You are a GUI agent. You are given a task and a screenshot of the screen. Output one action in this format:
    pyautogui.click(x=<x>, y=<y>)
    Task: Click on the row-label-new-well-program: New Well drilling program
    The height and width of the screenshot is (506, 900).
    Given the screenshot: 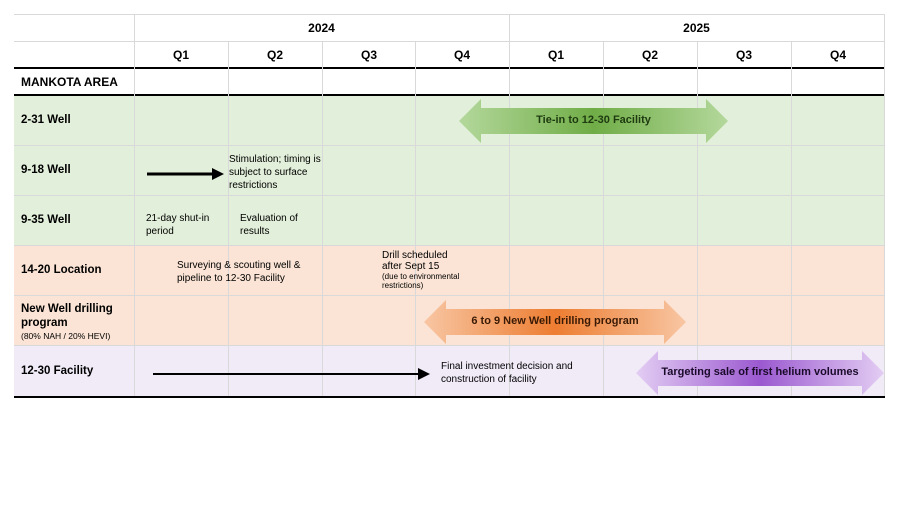 What is the action you would take?
    pyautogui.click(x=67, y=316)
    